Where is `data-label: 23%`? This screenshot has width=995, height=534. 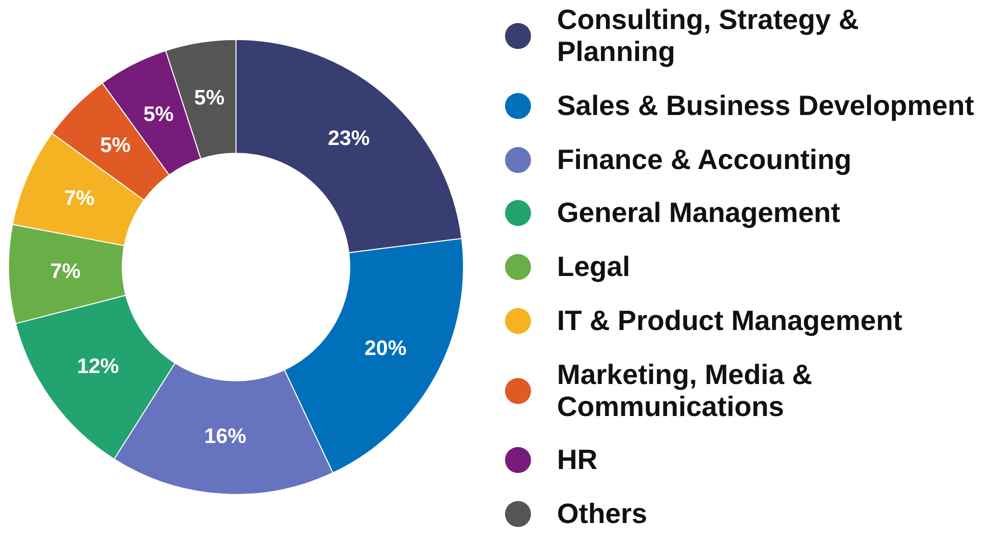
data-label: 23% is located at coordinates (349, 138).